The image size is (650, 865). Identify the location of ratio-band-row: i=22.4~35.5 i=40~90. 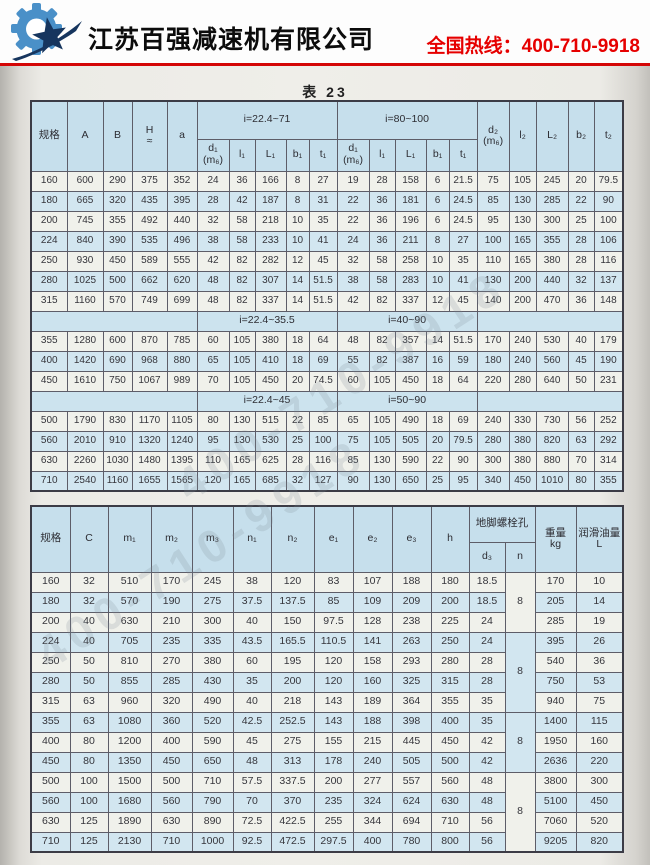
(327, 321).